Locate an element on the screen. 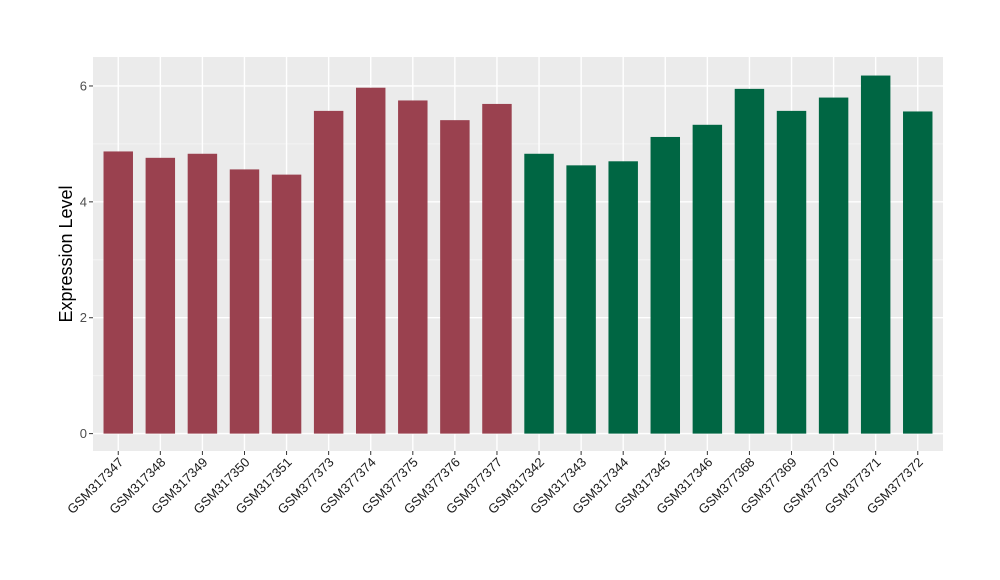  bar-GSM317342 is located at coordinates (539, 293).